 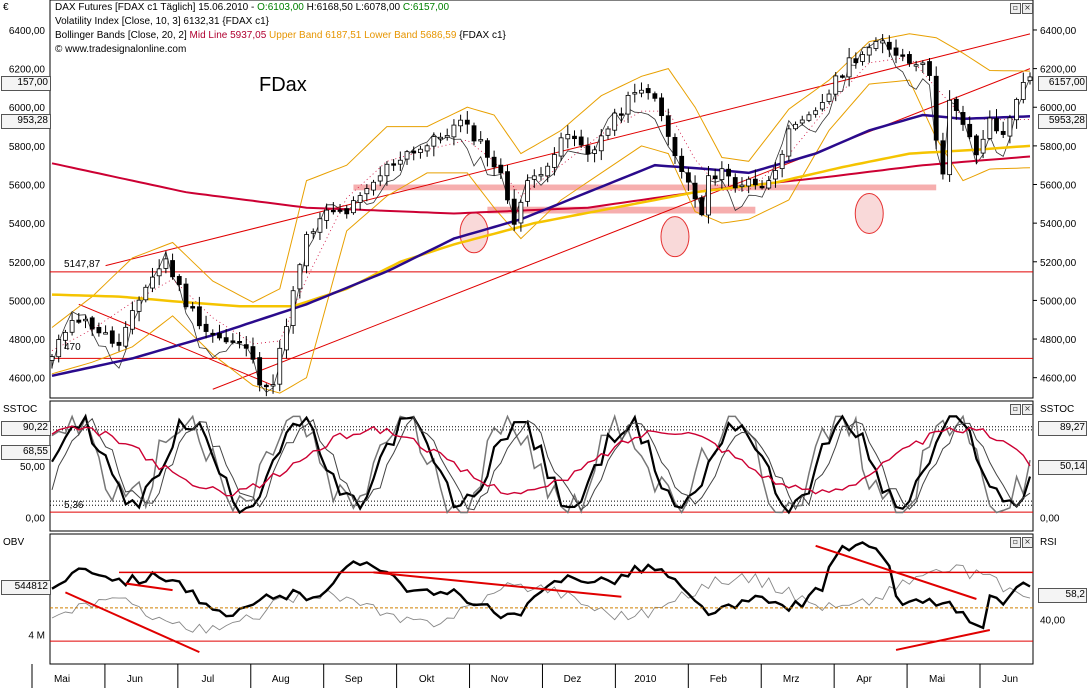 What do you see at coordinates (135, 679) in the screenshot?
I see `x-tick-label: Jun` at bounding box center [135, 679].